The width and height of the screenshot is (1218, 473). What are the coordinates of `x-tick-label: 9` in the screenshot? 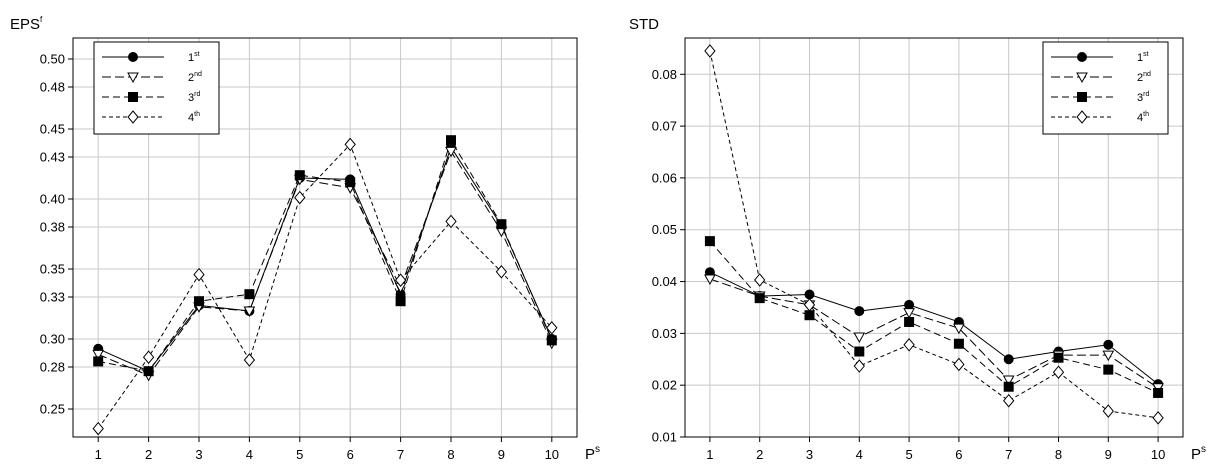 It's located at (1108, 454).